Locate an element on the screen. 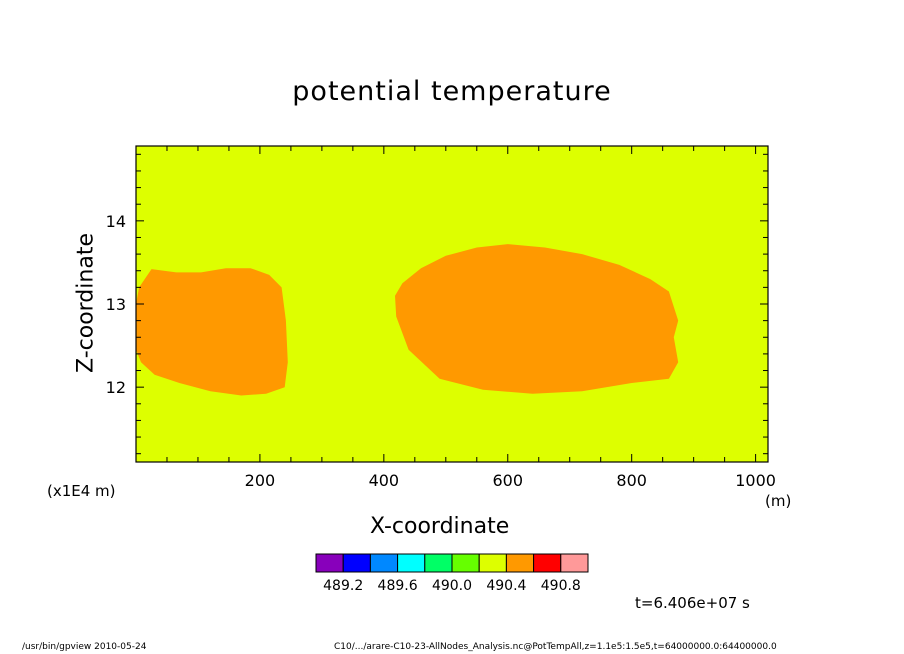  time-annotation: t=6.406e+07 s is located at coordinates (692, 603).